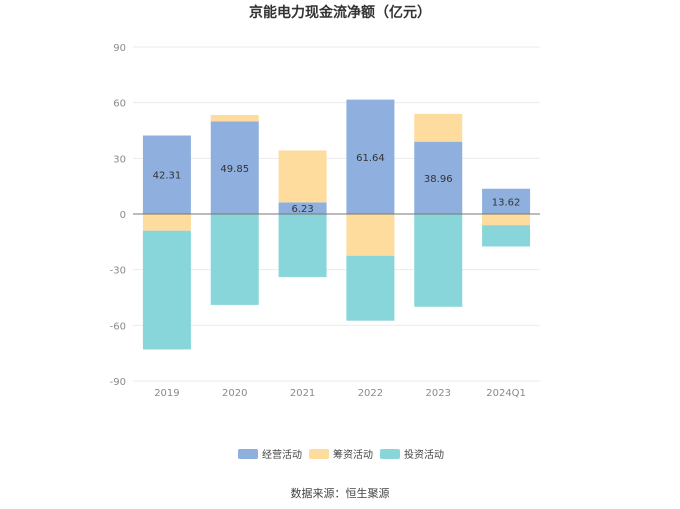 The height and width of the screenshot is (509, 680). I want to click on data-label: 6.23, so click(302, 209).